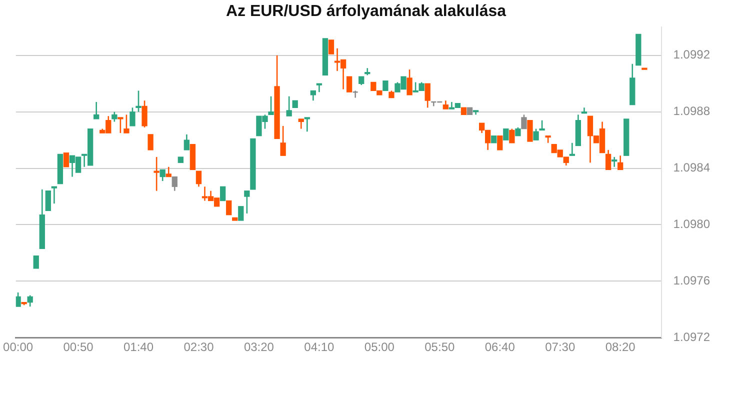  What do you see at coordinates (199, 347) in the screenshot?
I see `x-tick-label: 02:30` at bounding box center [199, 347].